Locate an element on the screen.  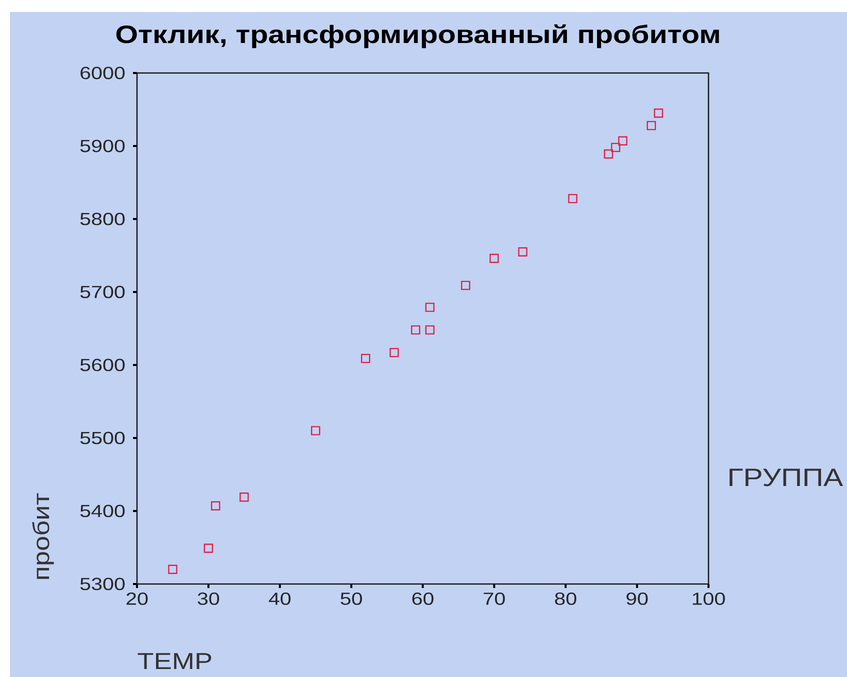
y-tick-label: 5900 is located at coordinates (102, 146).